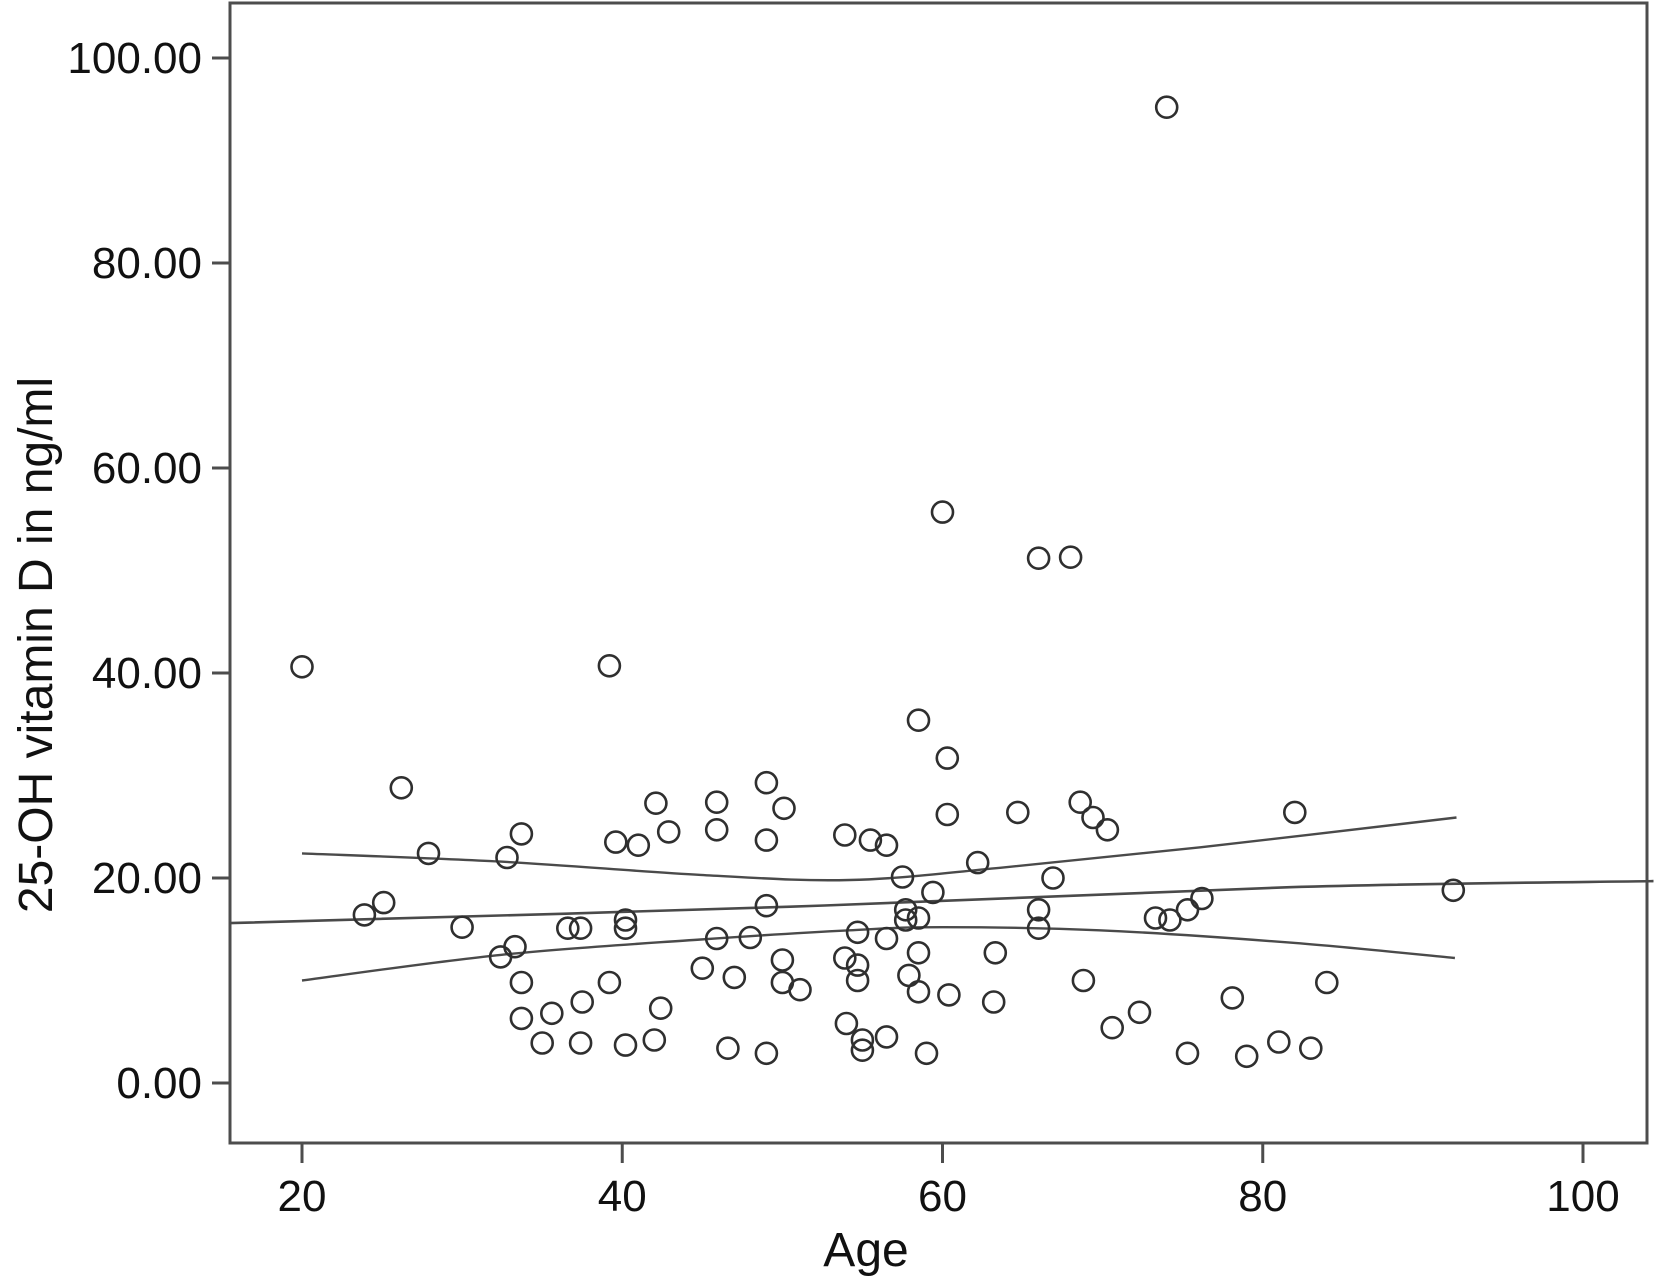 This screenshot has width=1657, height=1285. I want to click on upper-ci-line, so click(879, 849).